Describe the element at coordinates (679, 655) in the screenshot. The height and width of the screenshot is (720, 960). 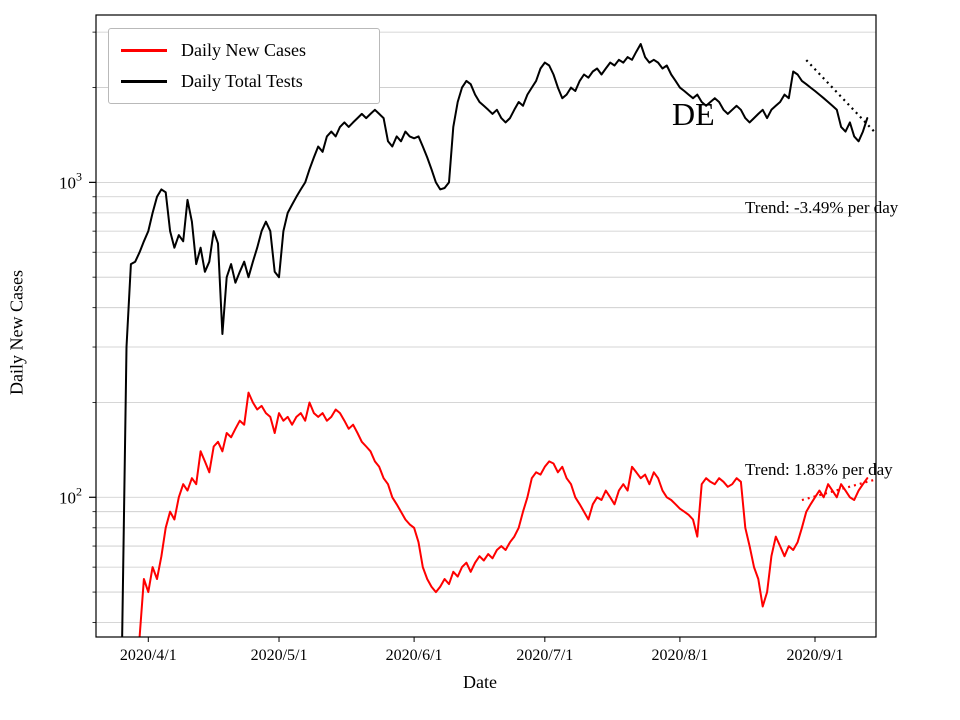
I see `x-tick-label: 2020/8/1` at that location.